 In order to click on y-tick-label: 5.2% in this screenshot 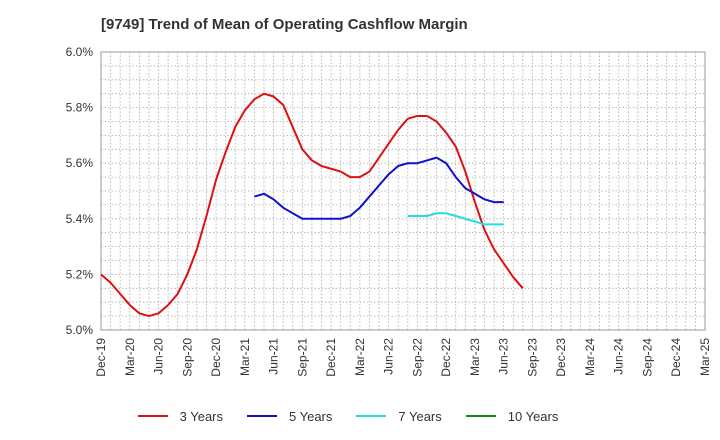, I will do `click(80, 274)`.